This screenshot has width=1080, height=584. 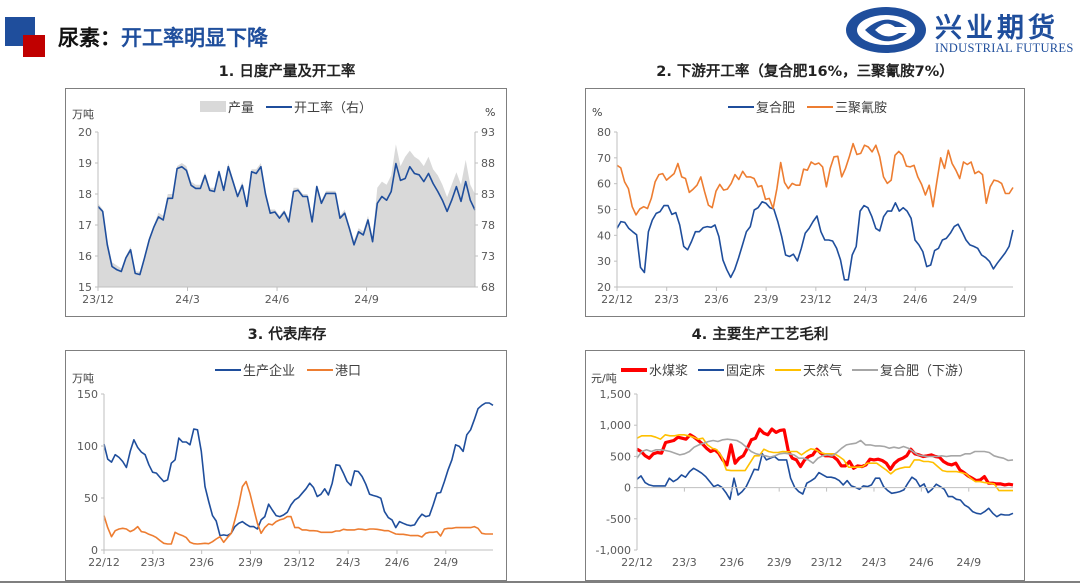 What do you see at coordinates (874, 562) in the screenshot?
I see `chart4-x-tick-label: 24/3` at bounding box center [874, 562].